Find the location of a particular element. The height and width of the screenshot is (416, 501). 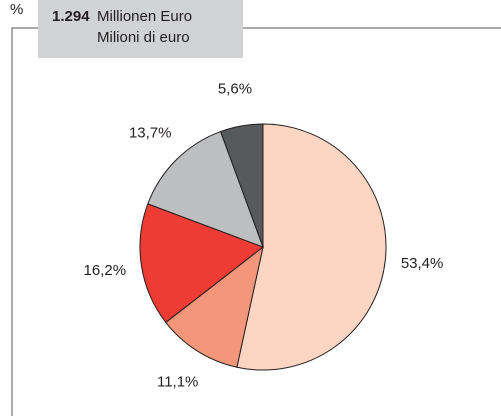

header-box is located at coordinates (140, 29).